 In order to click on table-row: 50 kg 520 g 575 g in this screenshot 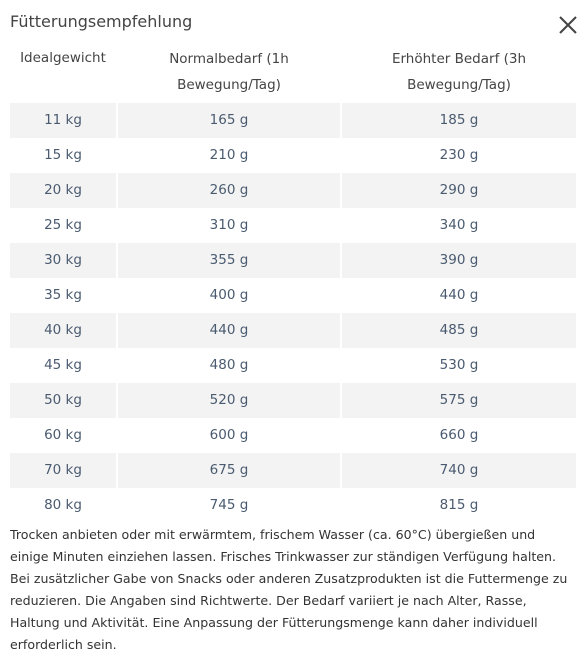, I will do `click(293, 400)`.